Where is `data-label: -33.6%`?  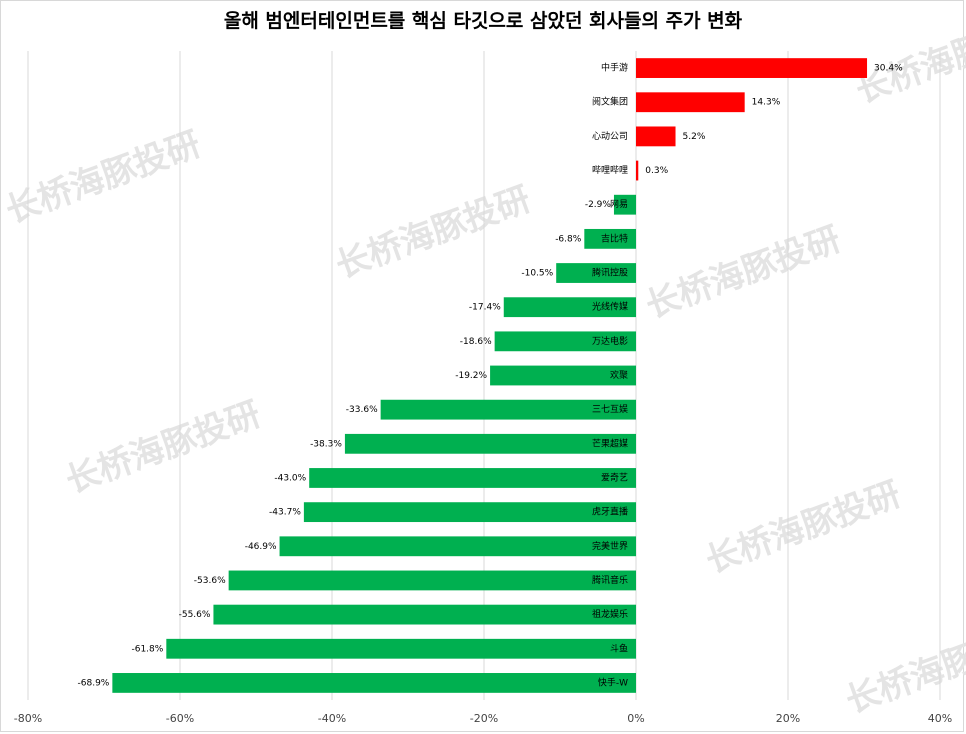
data-label: -33.6% is located at coordinates (362, 410).